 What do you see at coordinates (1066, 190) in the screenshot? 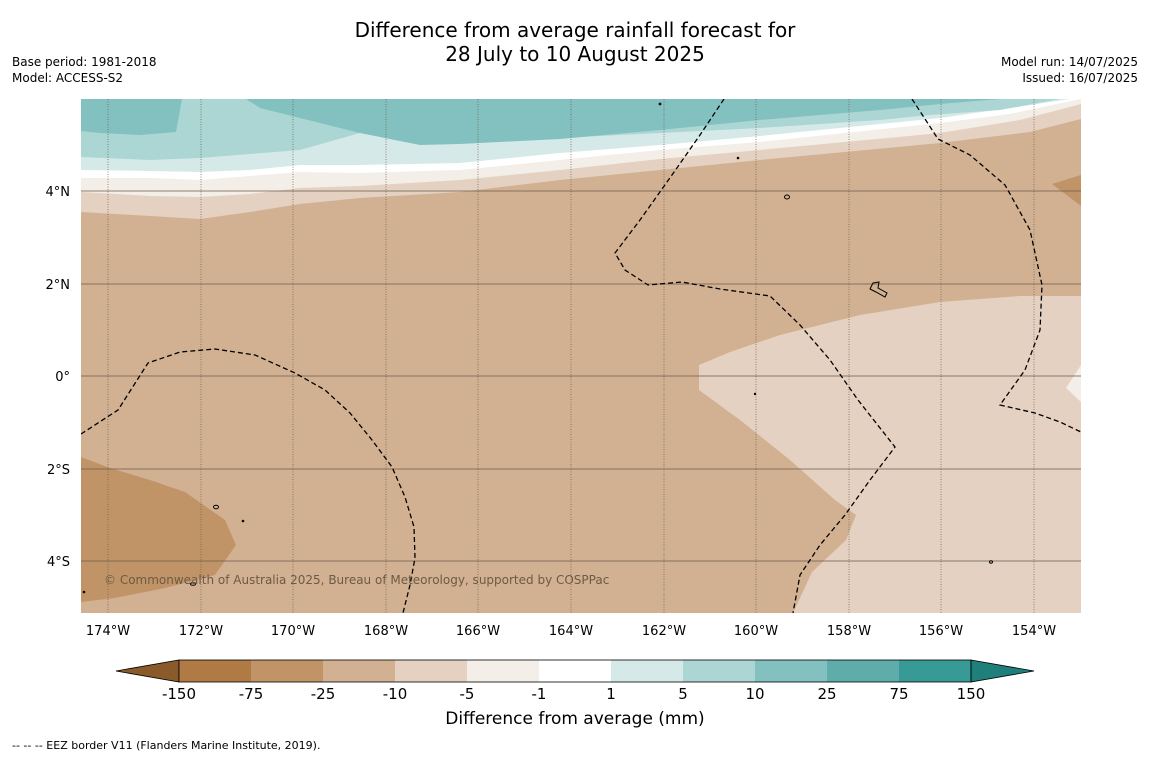
I see `region-minus75-to-minus25-east` at bounding box center [1066, 190].